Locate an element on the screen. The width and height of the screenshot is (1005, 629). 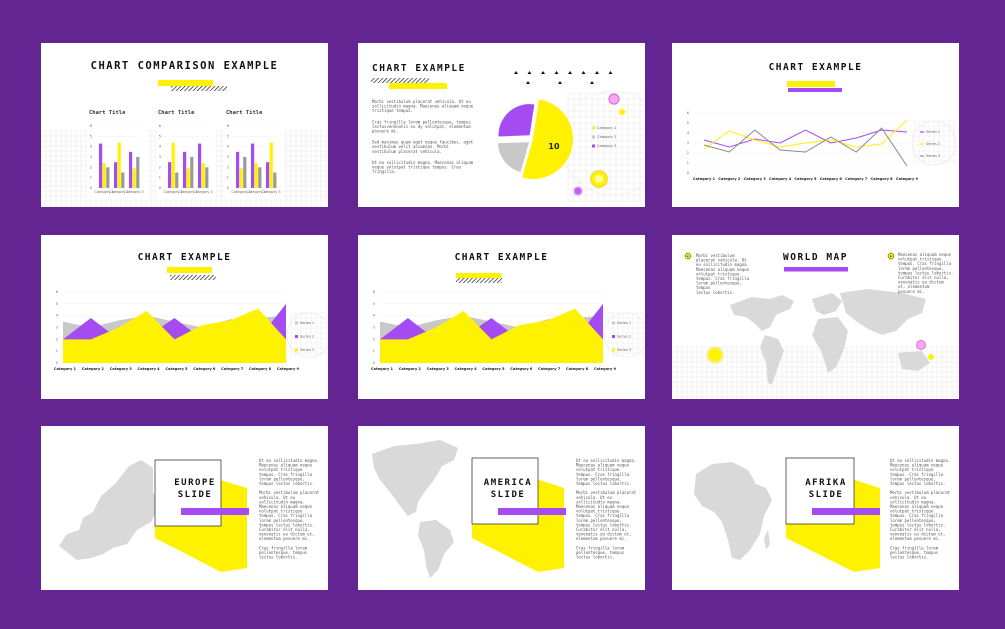
side-text-line: venenatis eu dictum ut, is located at coordinates (286, 534).